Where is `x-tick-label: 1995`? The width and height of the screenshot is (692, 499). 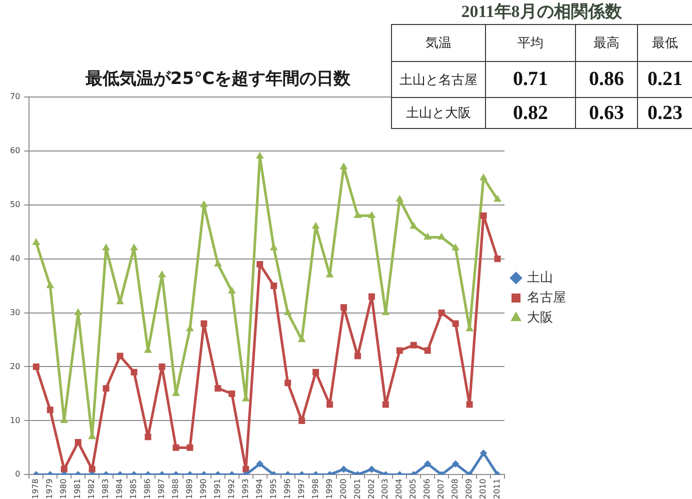 x-tick-label: 1995 is located at coordinates (273, 488).